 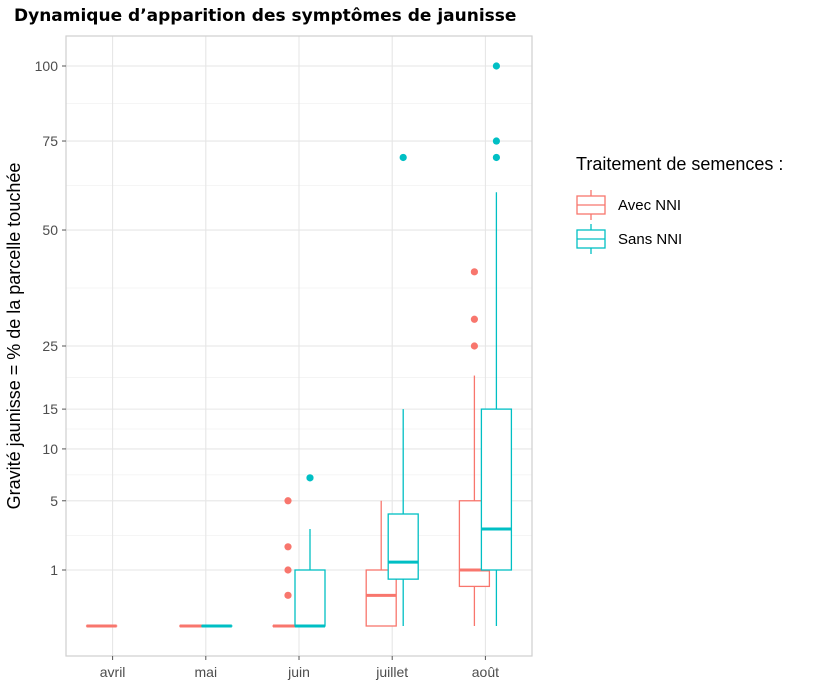 I want to click on box-juin, so click(x=310, y=551).